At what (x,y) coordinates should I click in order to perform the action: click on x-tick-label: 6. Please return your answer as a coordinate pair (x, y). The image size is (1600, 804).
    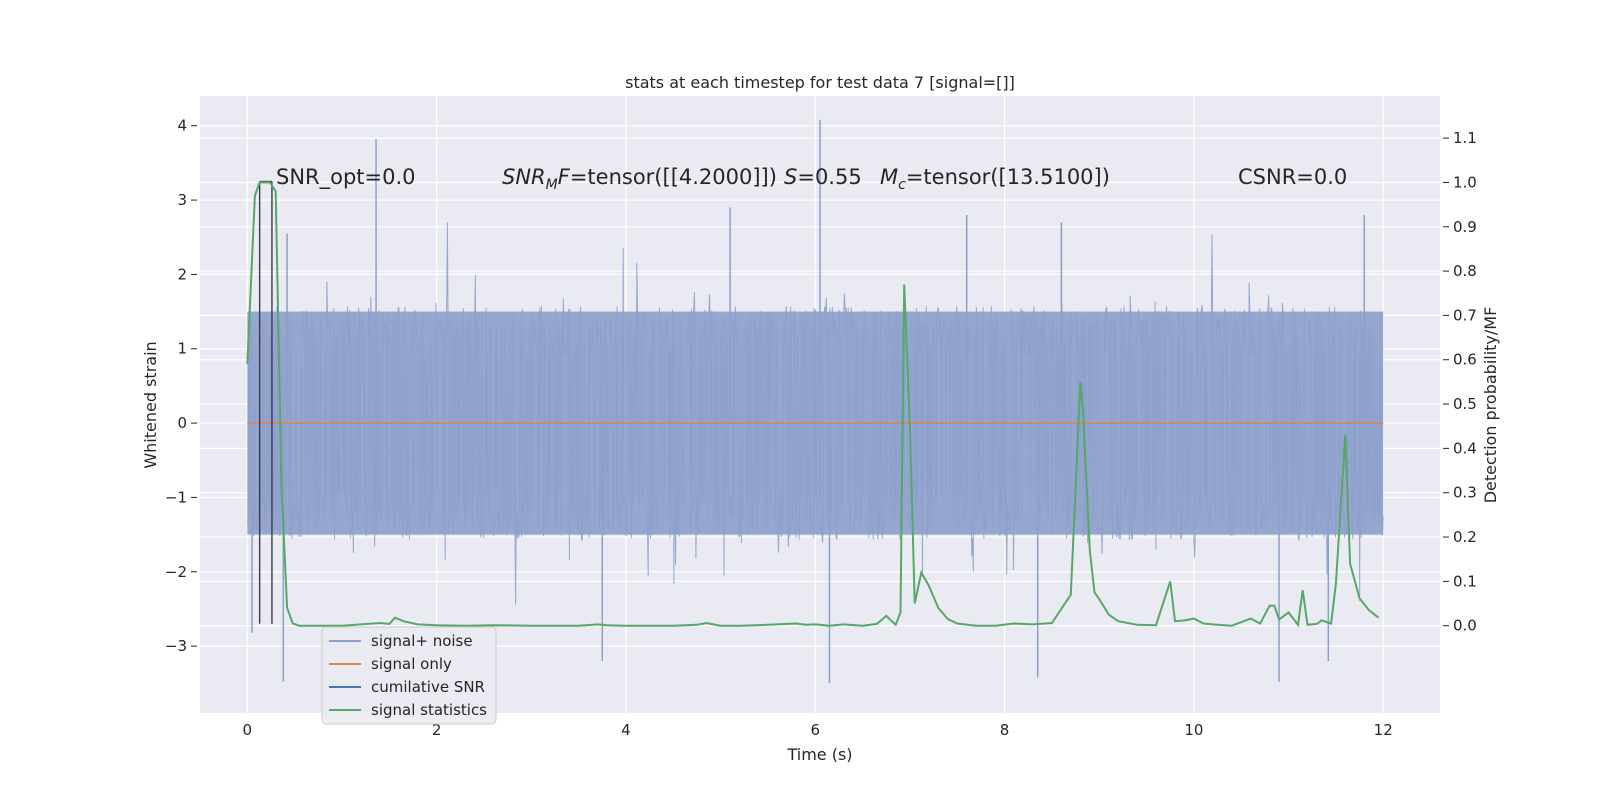
    Looking at the image, I should click on (815, 730).